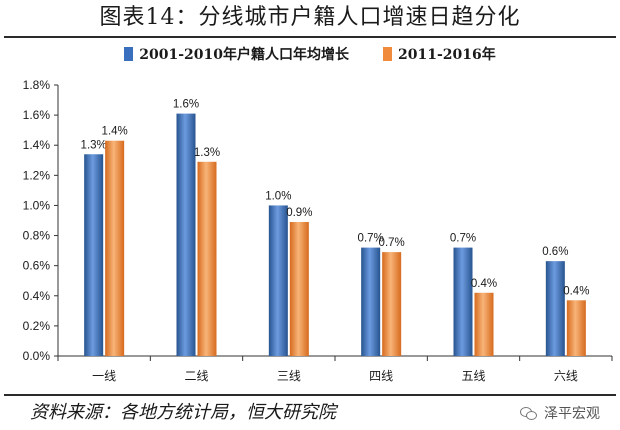 This screenshot has width=620, height=430. Describe the element at coordinates (37, 115) in the screenshot. I see `y-tick-label: 1.6%` at that location.